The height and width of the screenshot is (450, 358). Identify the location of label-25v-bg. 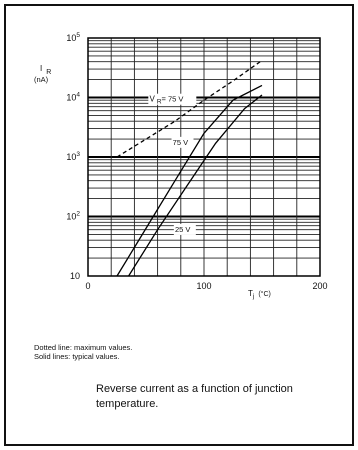
(184, 229).